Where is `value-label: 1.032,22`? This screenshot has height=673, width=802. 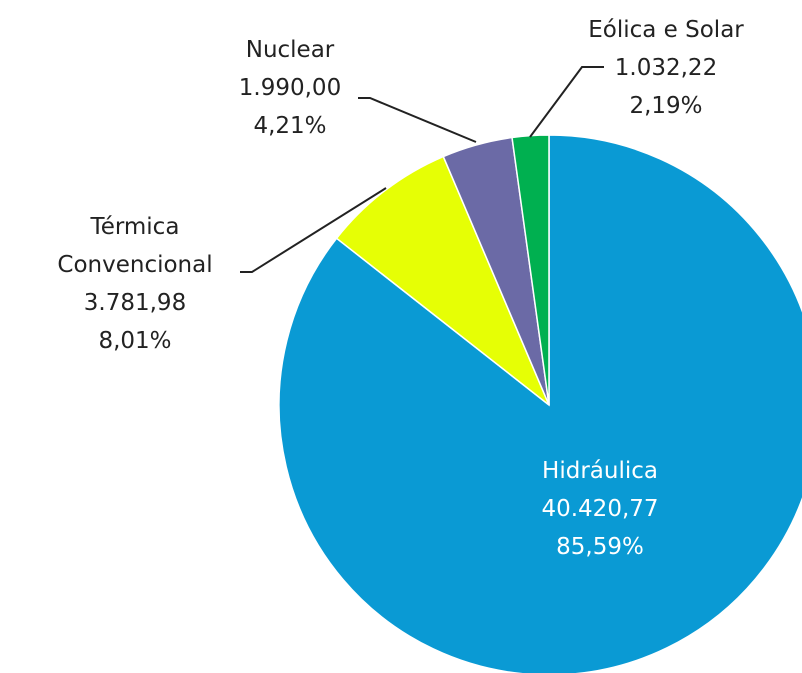 value-label: 1.032,22 is located at coordinates (666, 68).